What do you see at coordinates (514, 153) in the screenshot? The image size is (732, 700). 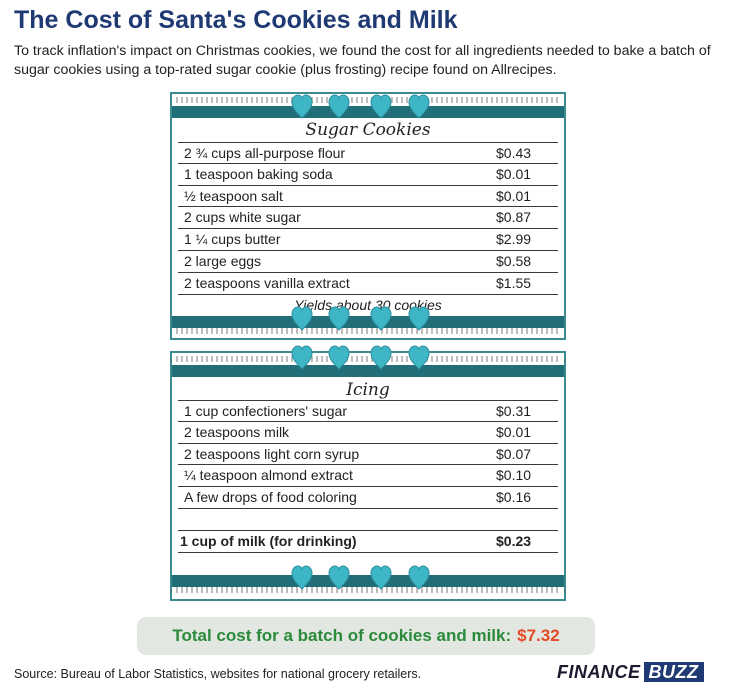 I see `ingredient-price: $0.43` at bounding box center [514, 153].